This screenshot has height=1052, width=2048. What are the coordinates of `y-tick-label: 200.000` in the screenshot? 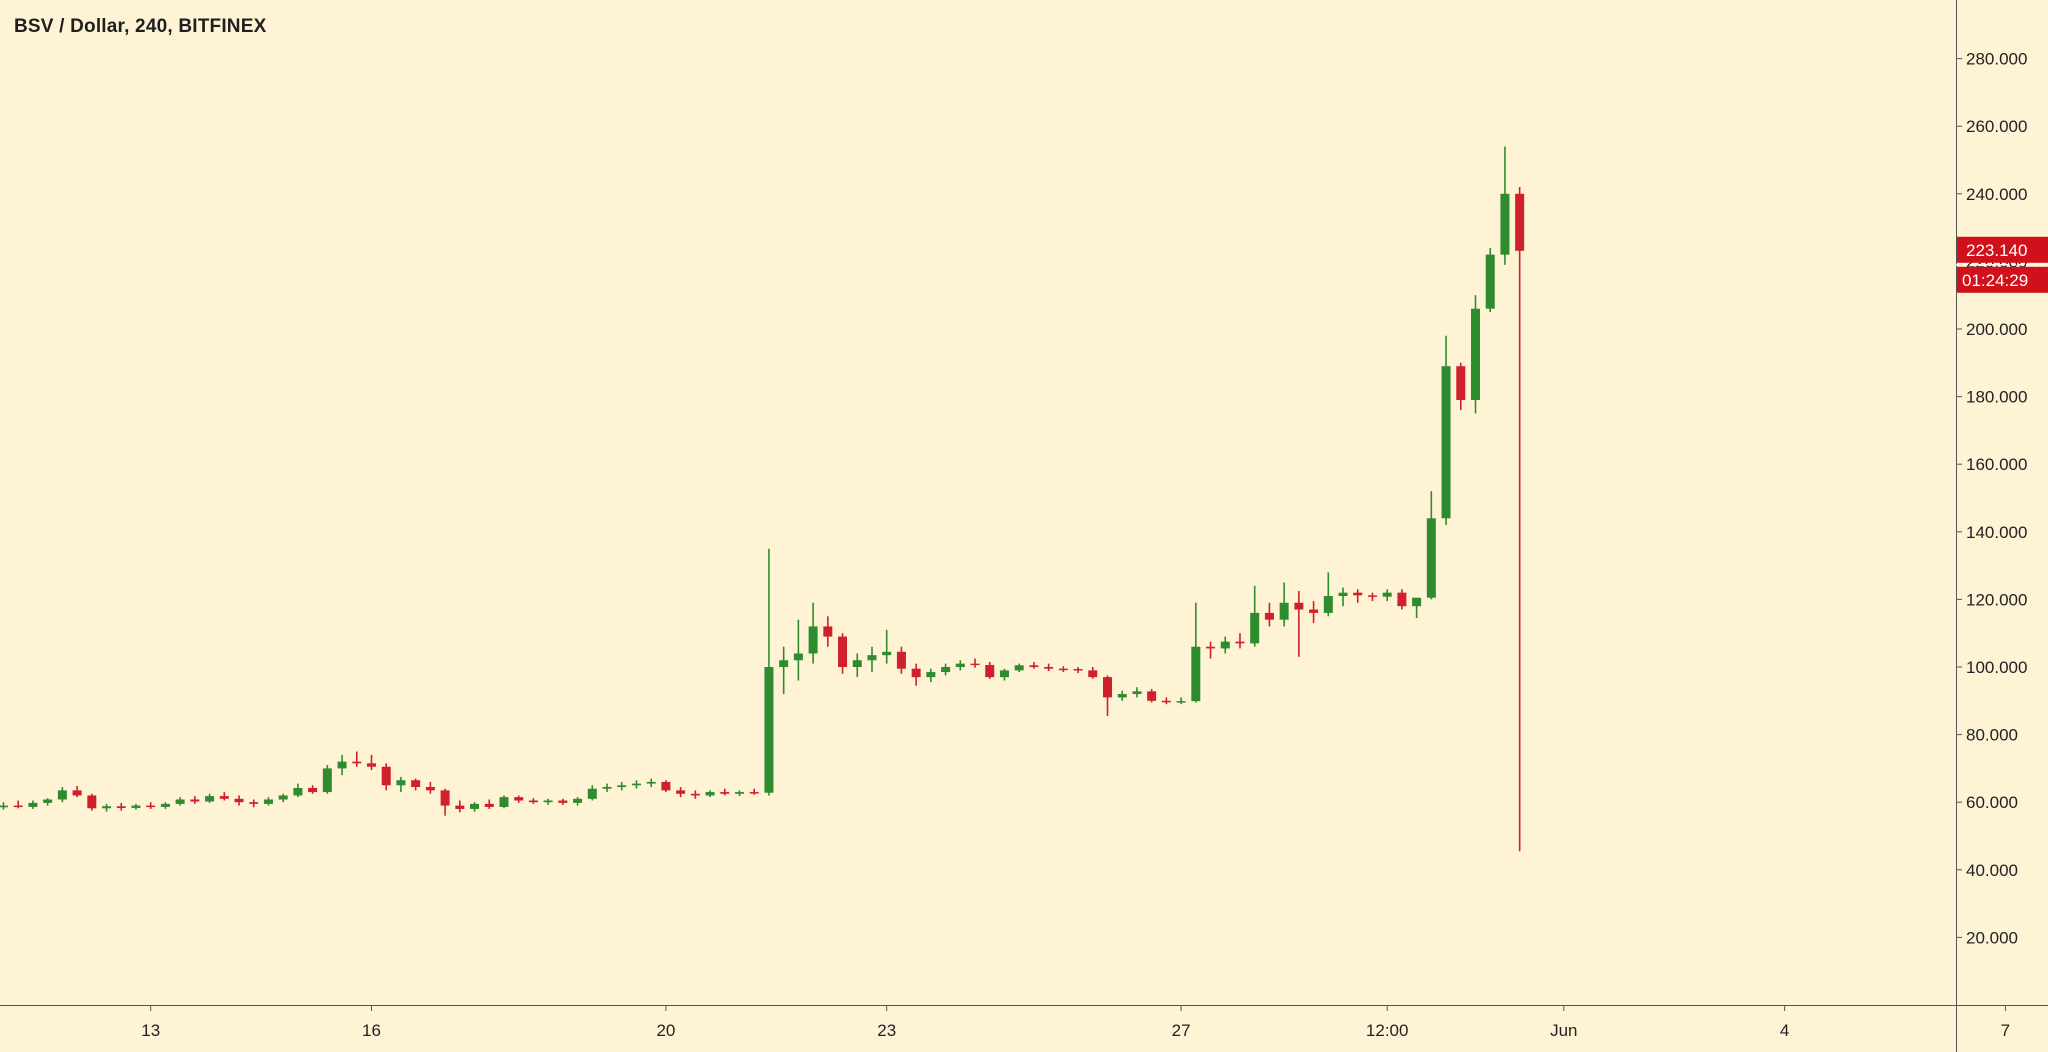 It's located at (1996, 329).